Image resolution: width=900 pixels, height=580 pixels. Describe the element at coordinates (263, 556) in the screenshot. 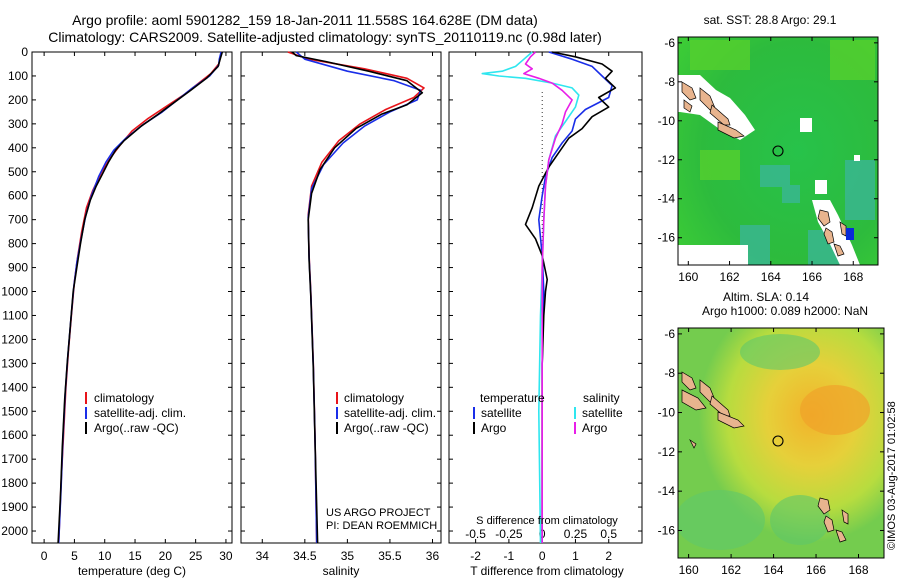

I see `x-tick-label: 34` at that location.